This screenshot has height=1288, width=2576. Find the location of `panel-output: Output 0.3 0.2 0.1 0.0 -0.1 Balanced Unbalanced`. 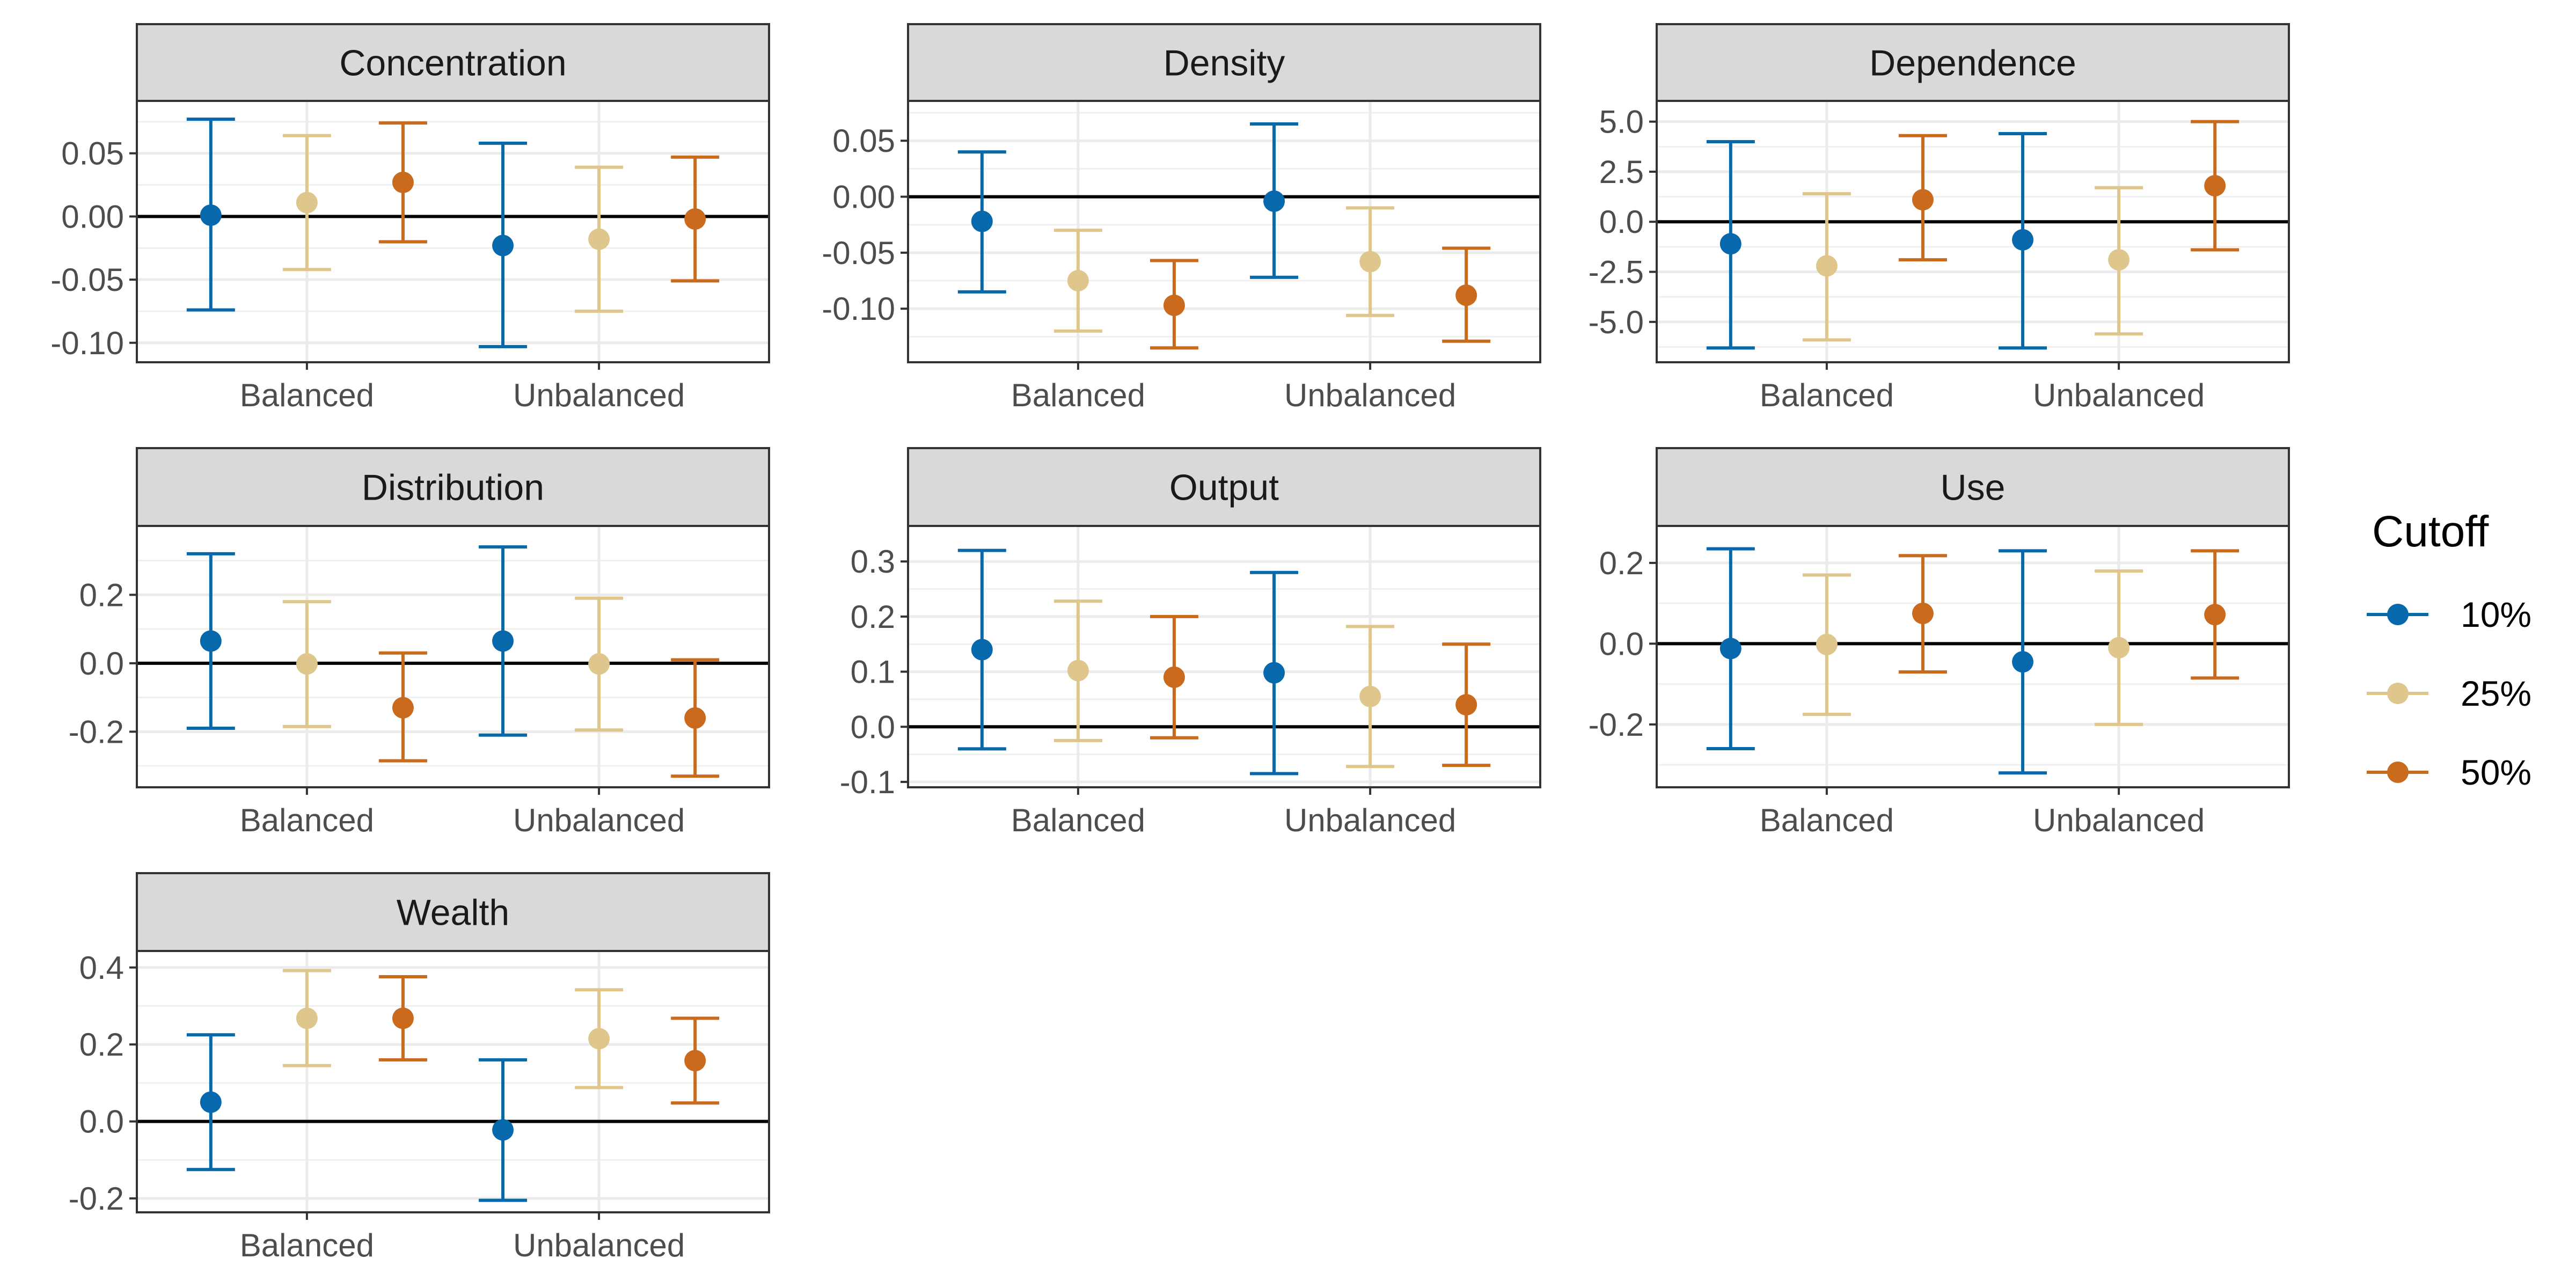

panel-output: Output 0.3 0.2 0.1 0.0 -0.1 Balanced Unbalanced is located at coordinates (1190, 642).